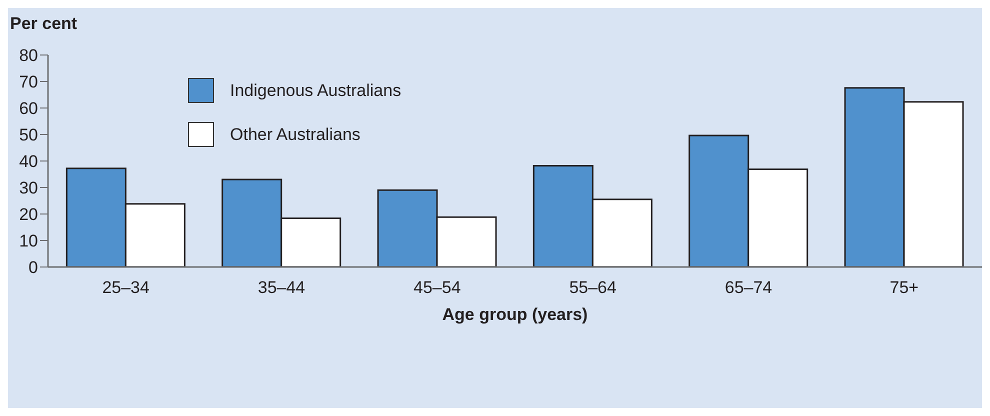 This screenshot has height=416, width=990. What do you see at coordinates (515, 314) in the screenshot?
I see `x-axis-title: Age group (years)` at bounding box center [515, 314].